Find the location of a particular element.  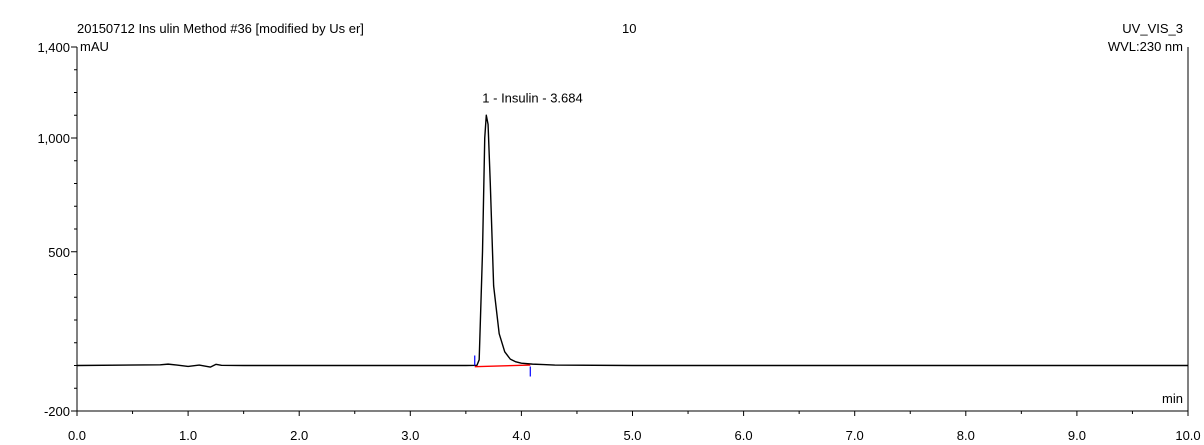

channel-label: UV_VIS_3 is located at coordinates (1152, 28).